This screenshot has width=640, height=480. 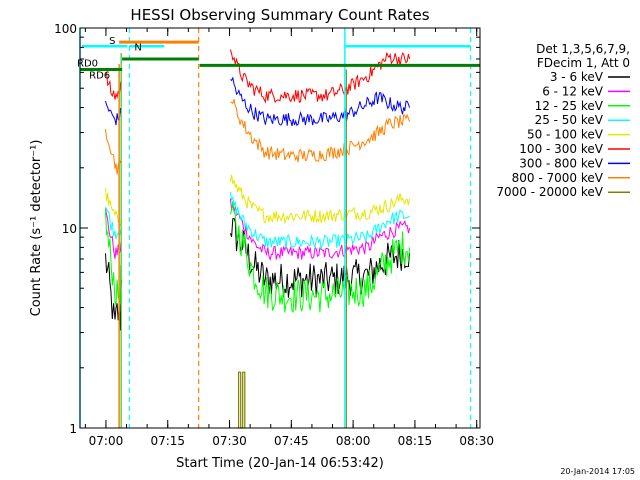 I want to click on legend-entry-50-100-kev: 50 - 100 keV, so click(x=578, y=135).